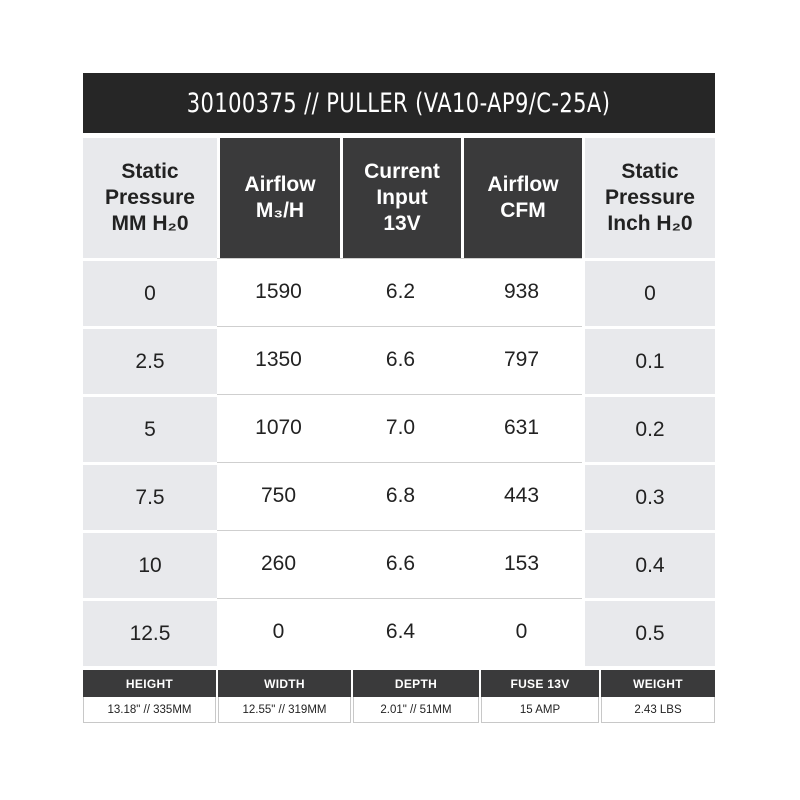  What do you see at coordinates (278, 198) in the screenshot?
I see `header-airflow-m3h: Airflow M₃/H` at bounding box center [278, 198].